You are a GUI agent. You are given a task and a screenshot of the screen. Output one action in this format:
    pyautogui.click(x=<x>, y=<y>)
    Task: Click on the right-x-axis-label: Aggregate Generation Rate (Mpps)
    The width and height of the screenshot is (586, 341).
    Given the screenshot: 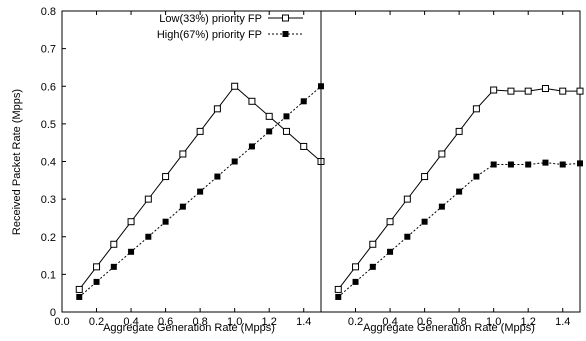 What is the action you would take?
    pyautogui.click(x=449, y=328)
    